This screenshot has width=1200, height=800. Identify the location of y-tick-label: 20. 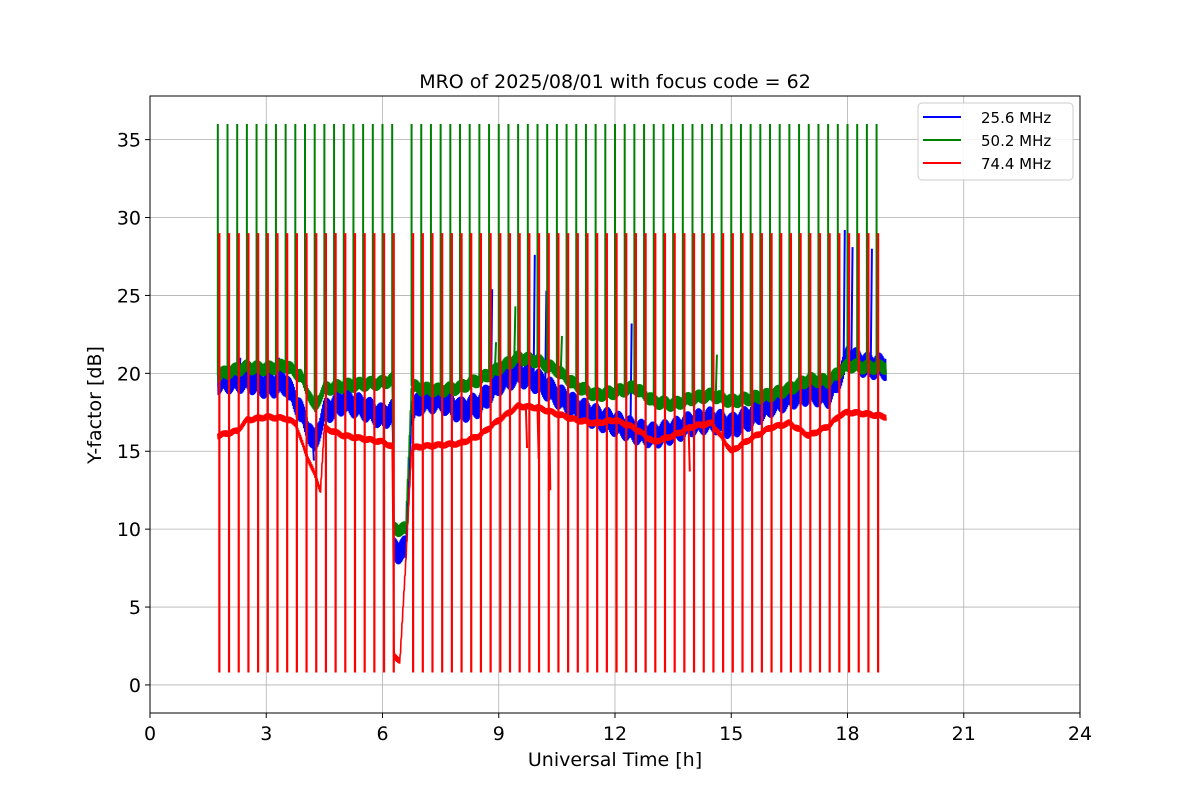
(129, 374).